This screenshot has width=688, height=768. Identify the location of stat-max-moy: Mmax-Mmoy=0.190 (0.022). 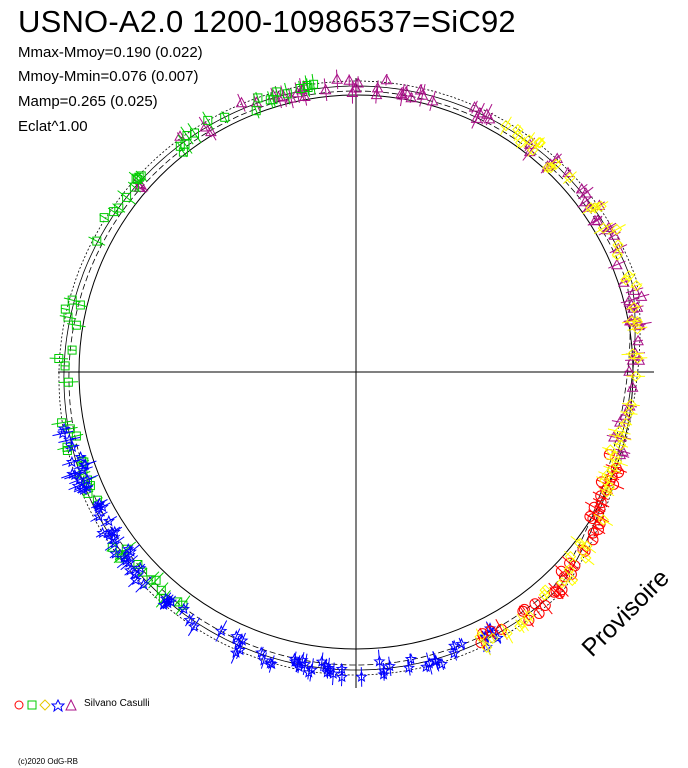
(110, 52).